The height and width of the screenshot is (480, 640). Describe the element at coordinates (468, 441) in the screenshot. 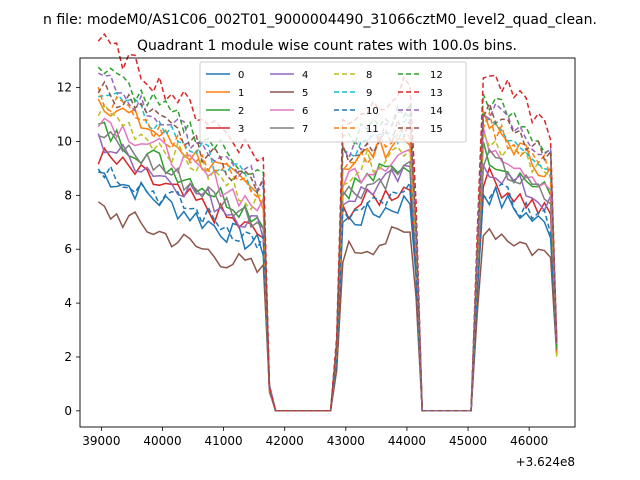

I see `x-tick-label: 45000` at that location.